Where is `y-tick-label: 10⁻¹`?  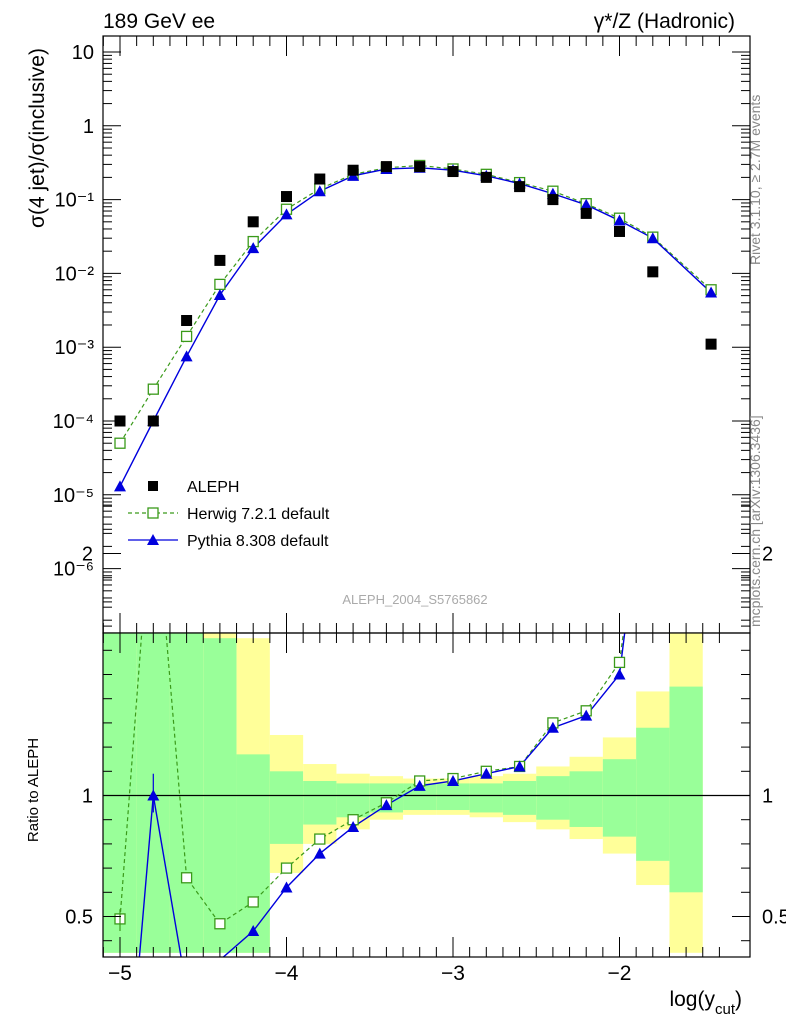 y-tick-label: 10⁻¹ is located at coordinates (75, 201).